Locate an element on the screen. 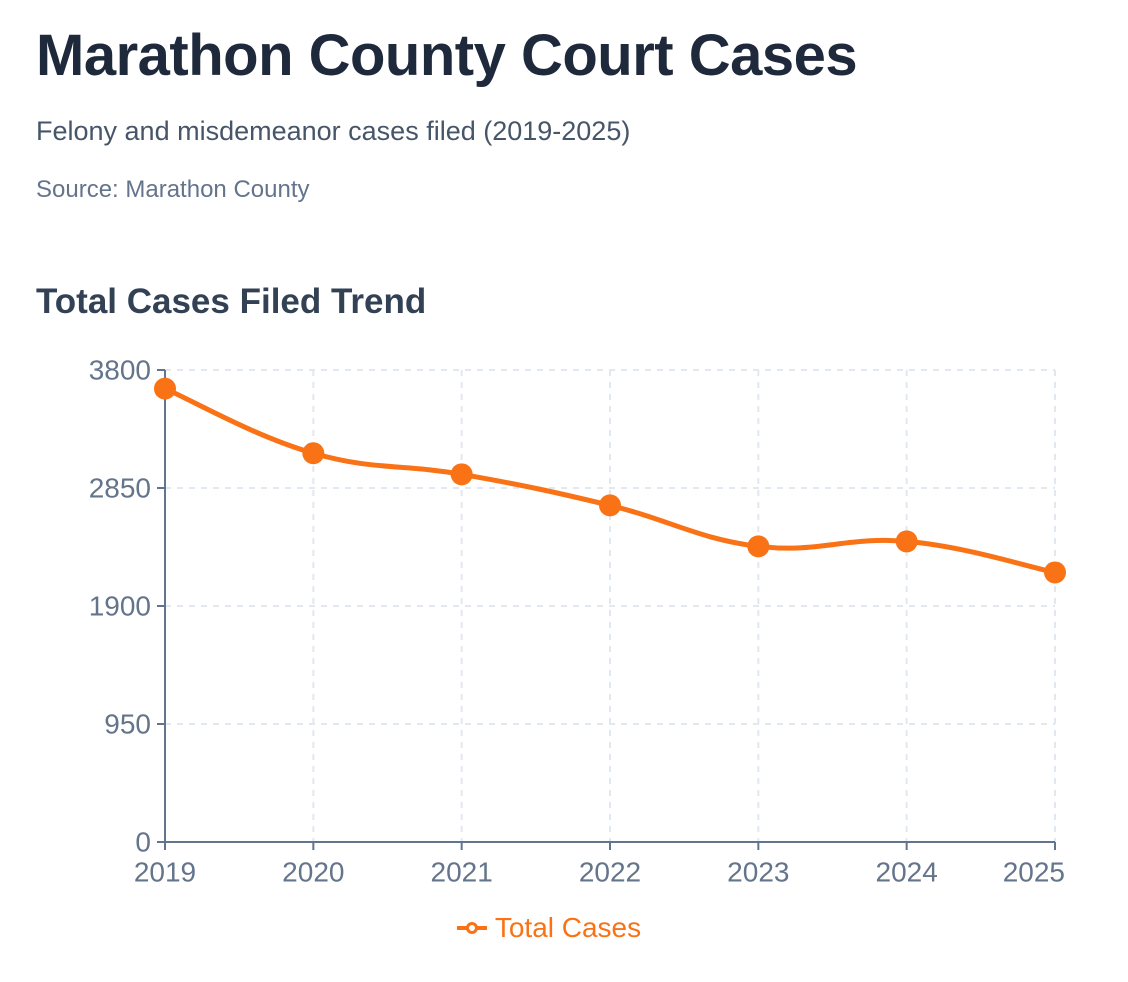  y-tick-label: 950 is located at coordinates (127, 724).